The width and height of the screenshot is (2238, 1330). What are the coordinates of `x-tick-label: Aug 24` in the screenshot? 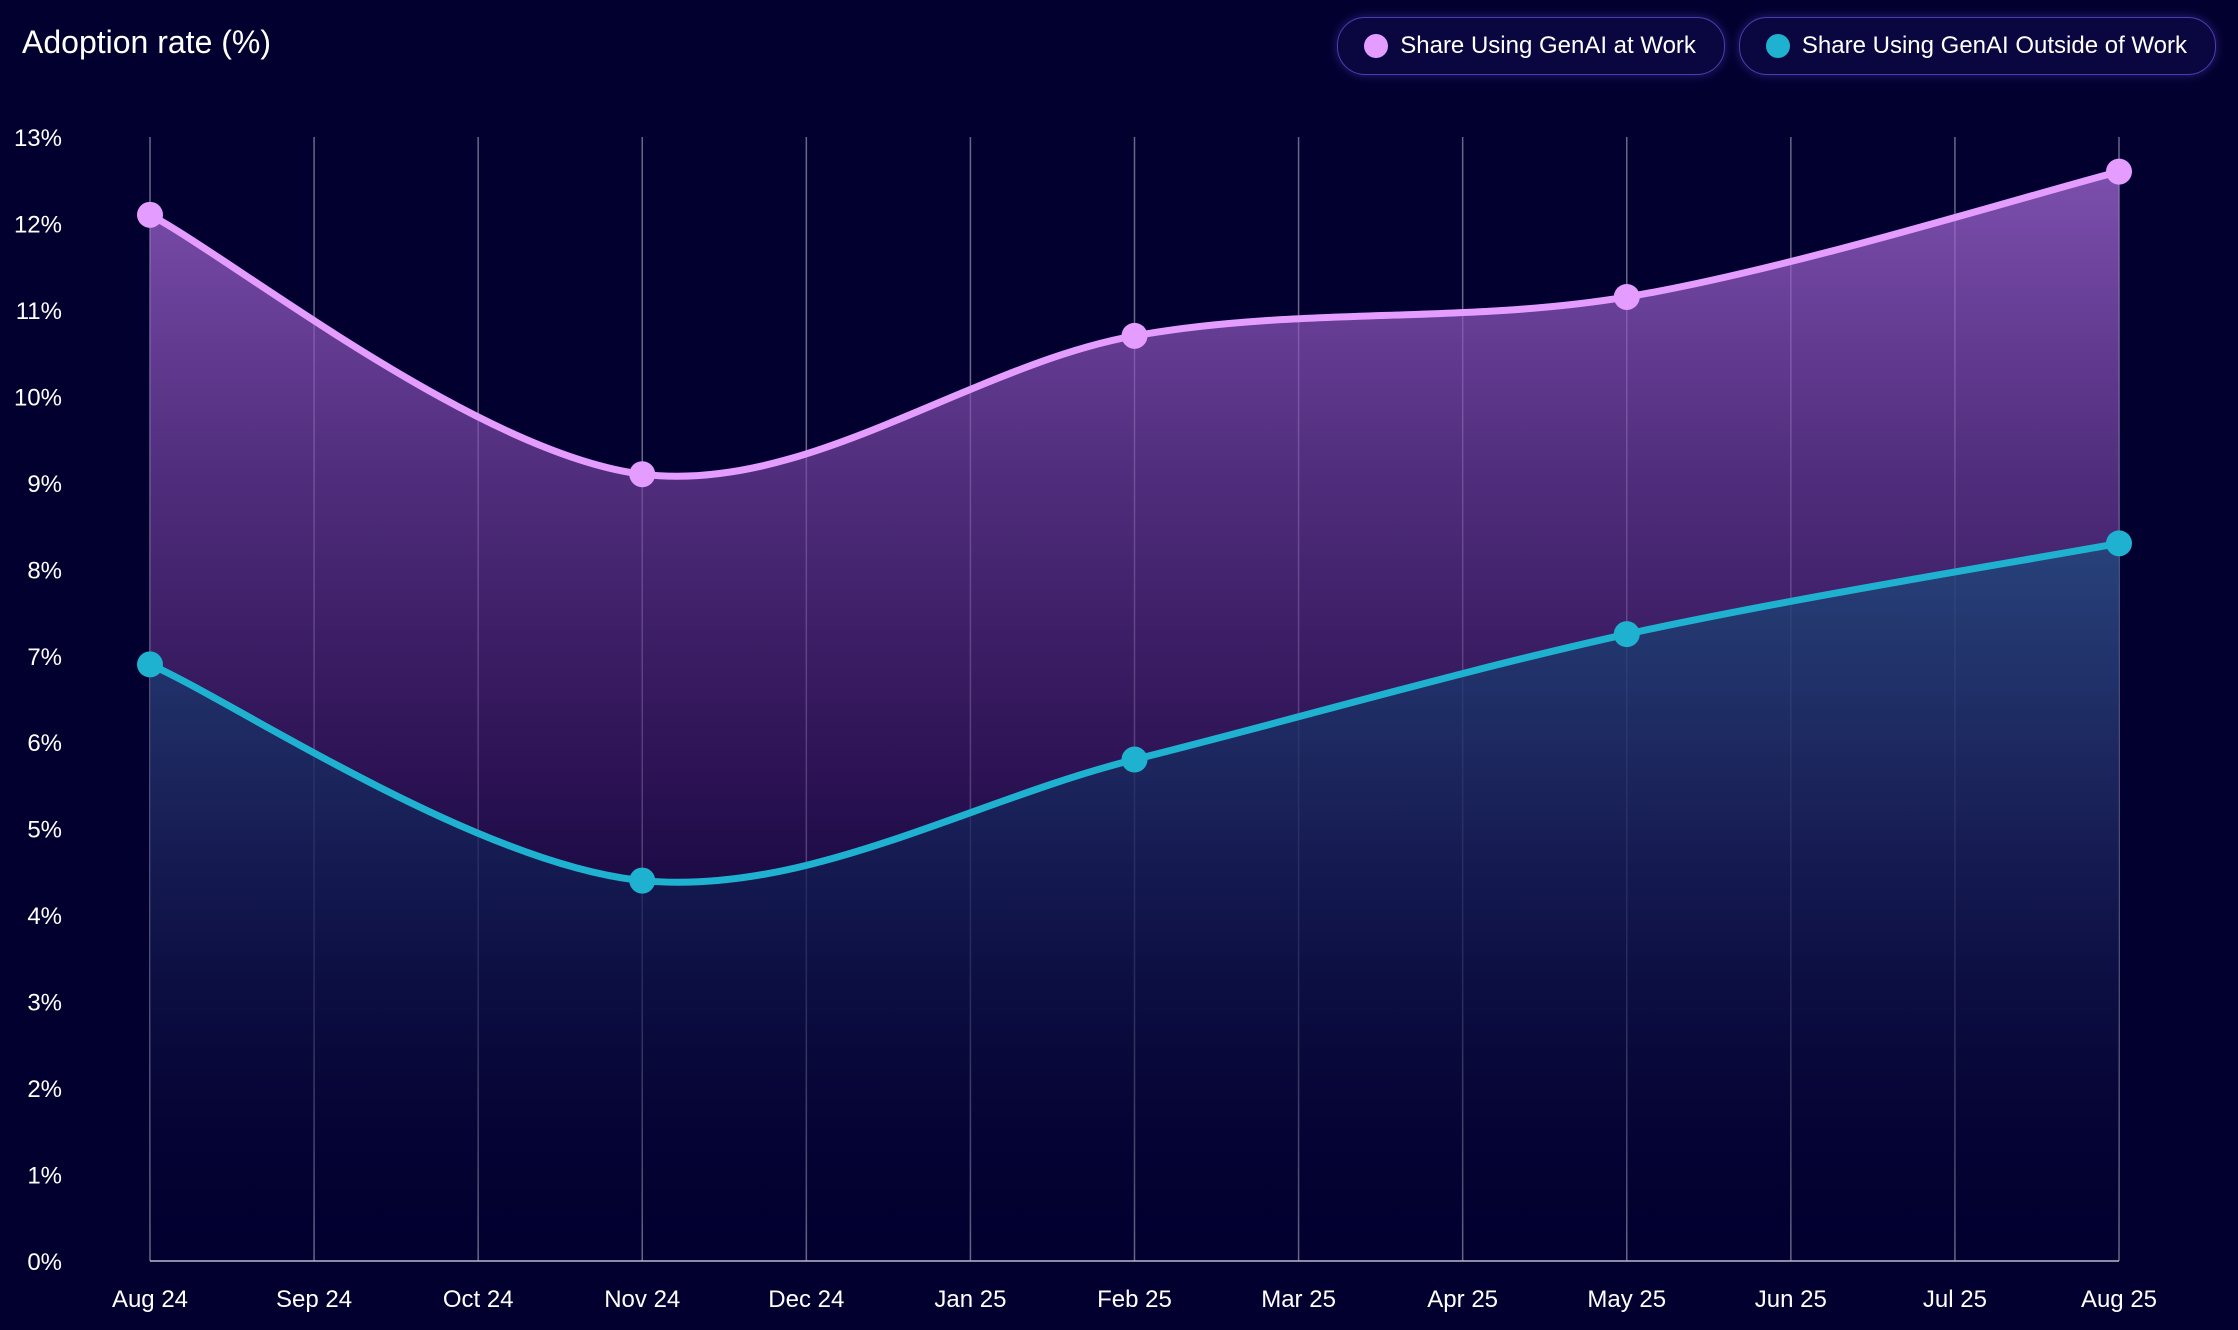 It's located at (150, 1299).